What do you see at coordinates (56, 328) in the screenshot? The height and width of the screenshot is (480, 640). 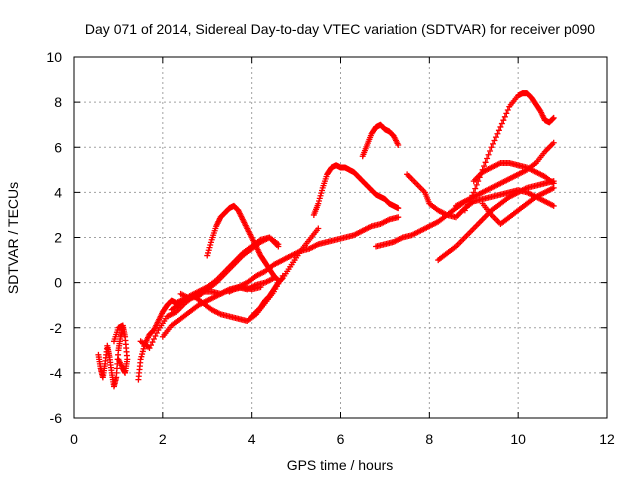 I see `y-tick-label: -2` at bounding box center [56, 328].